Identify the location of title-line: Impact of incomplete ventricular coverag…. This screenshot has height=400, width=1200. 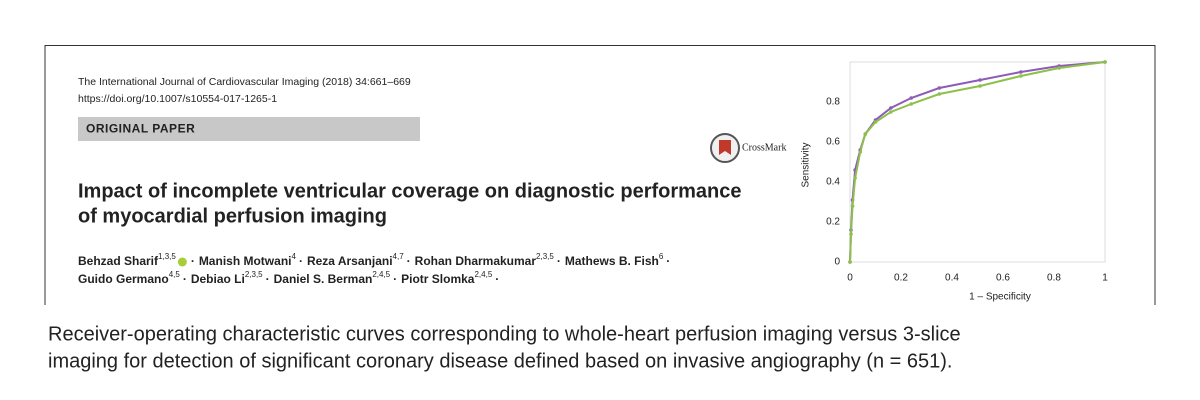
(410, 191).